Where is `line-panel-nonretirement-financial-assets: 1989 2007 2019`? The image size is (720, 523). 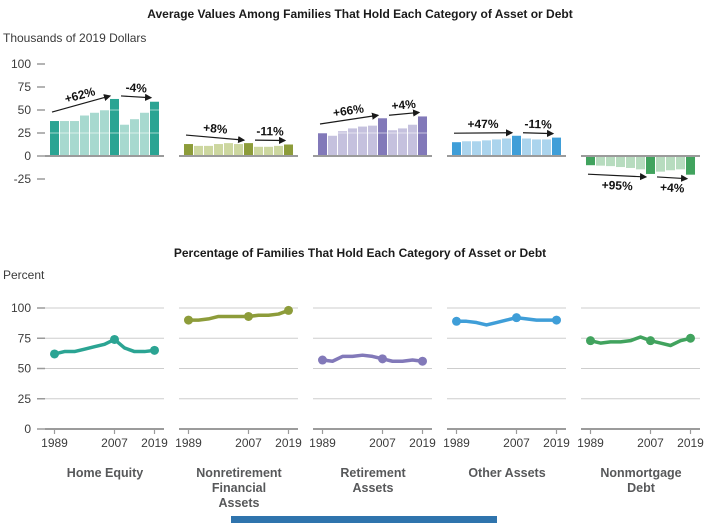 line-panel-nonretirement-financial-assets: 1989 2007 2019 is located at coordinates (238, 377).